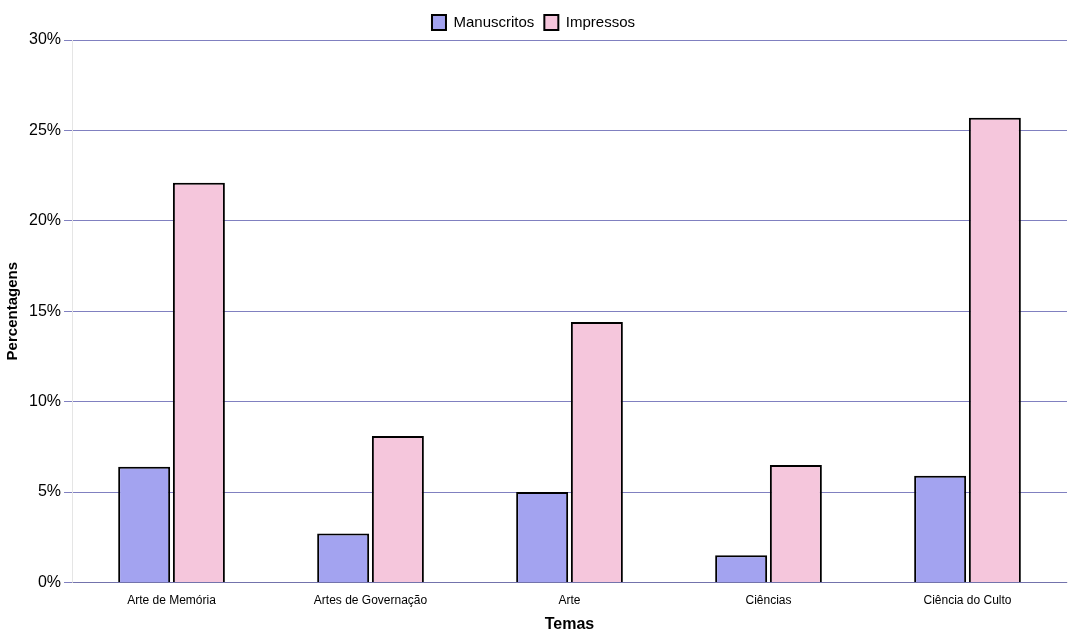 This screenshot has height=638, width=1087. What do you see at coordinates (45, 310) in the screenshot?
I see `y-tick-label: 15%` at bounding box center [45, 310].